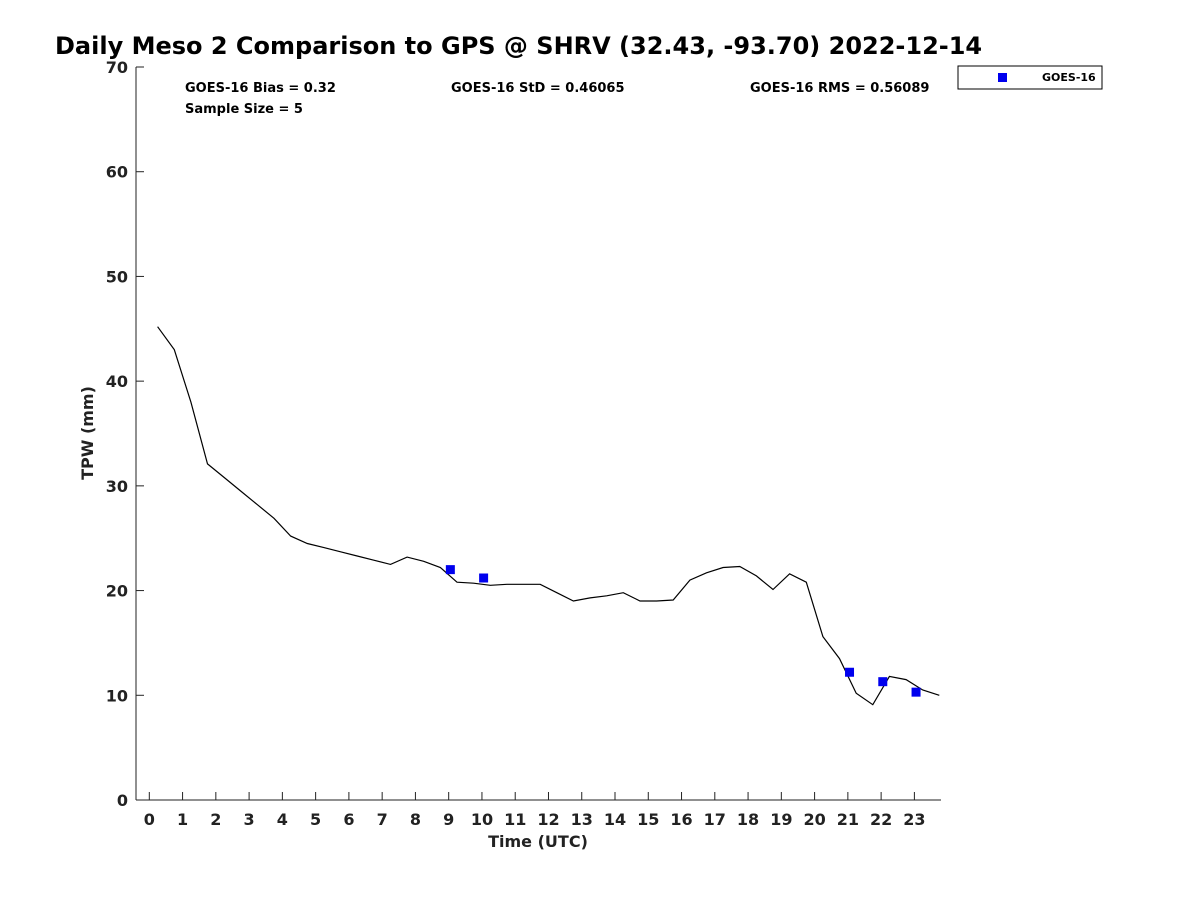 The height and width of the screenshot is (900, 1200). Describe the element at coordinates (482, 819) in the screenshot. I see `x-tick-label: 10` at that location.